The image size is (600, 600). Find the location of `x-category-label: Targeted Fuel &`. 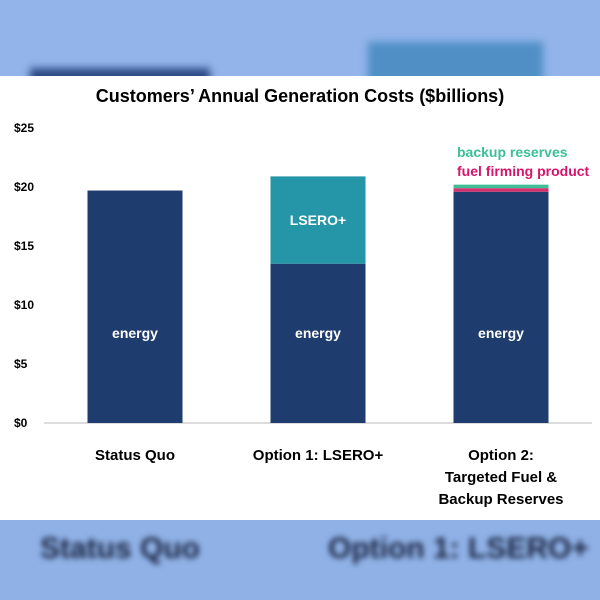

x-category-label: Targeted Fuel & is located at coordinates (501, 477).